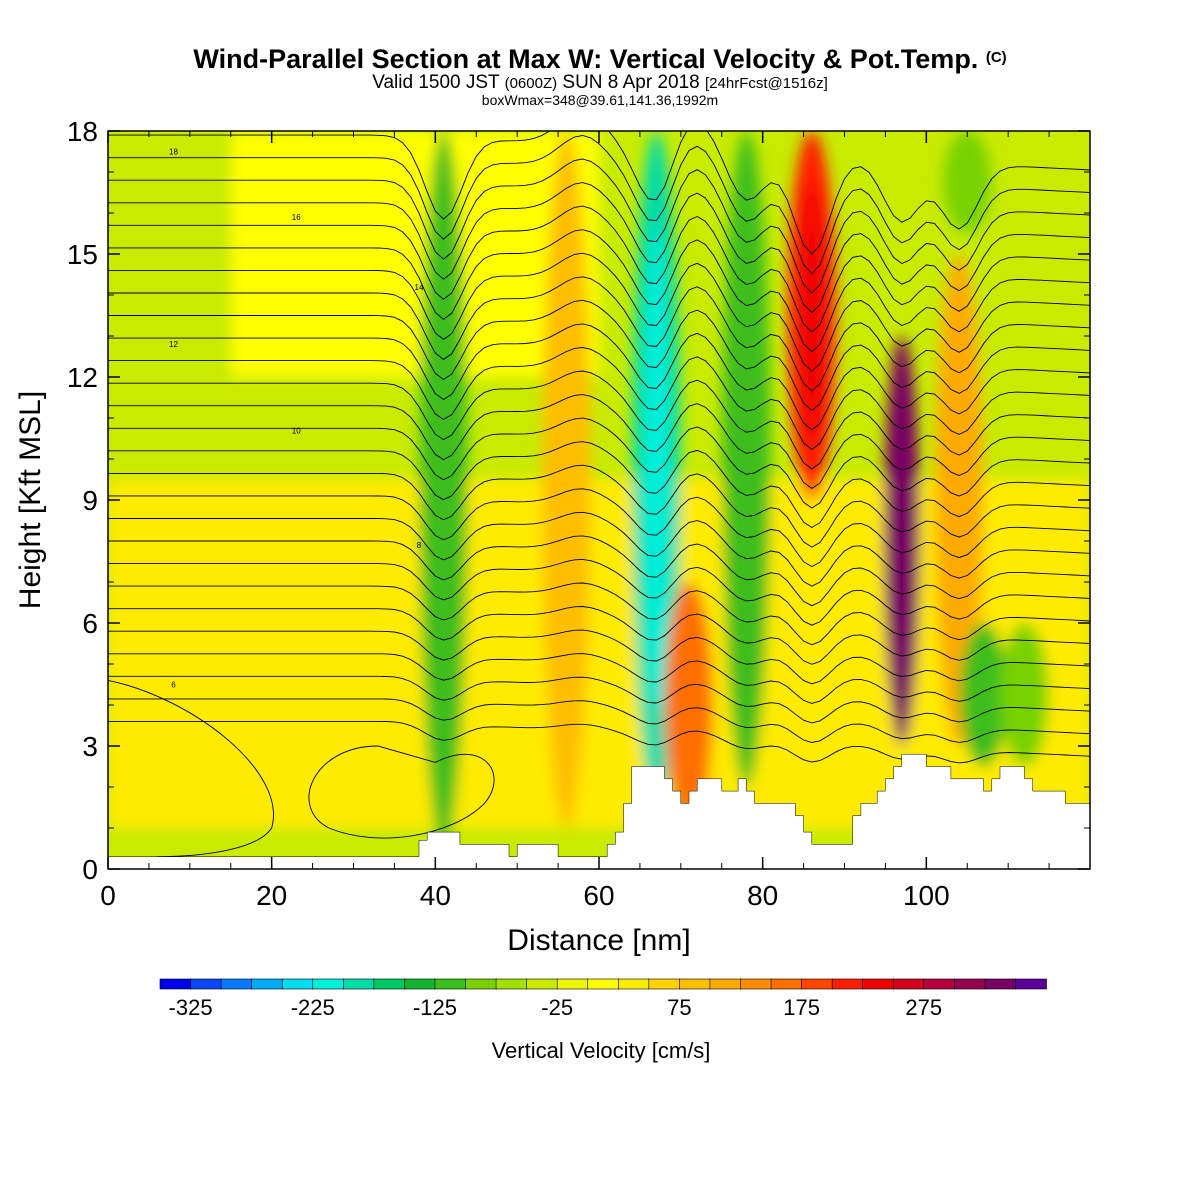 This screenshot has width=1200, height=1200. I want to click on x-tick-label: 0, so click(108, 895).